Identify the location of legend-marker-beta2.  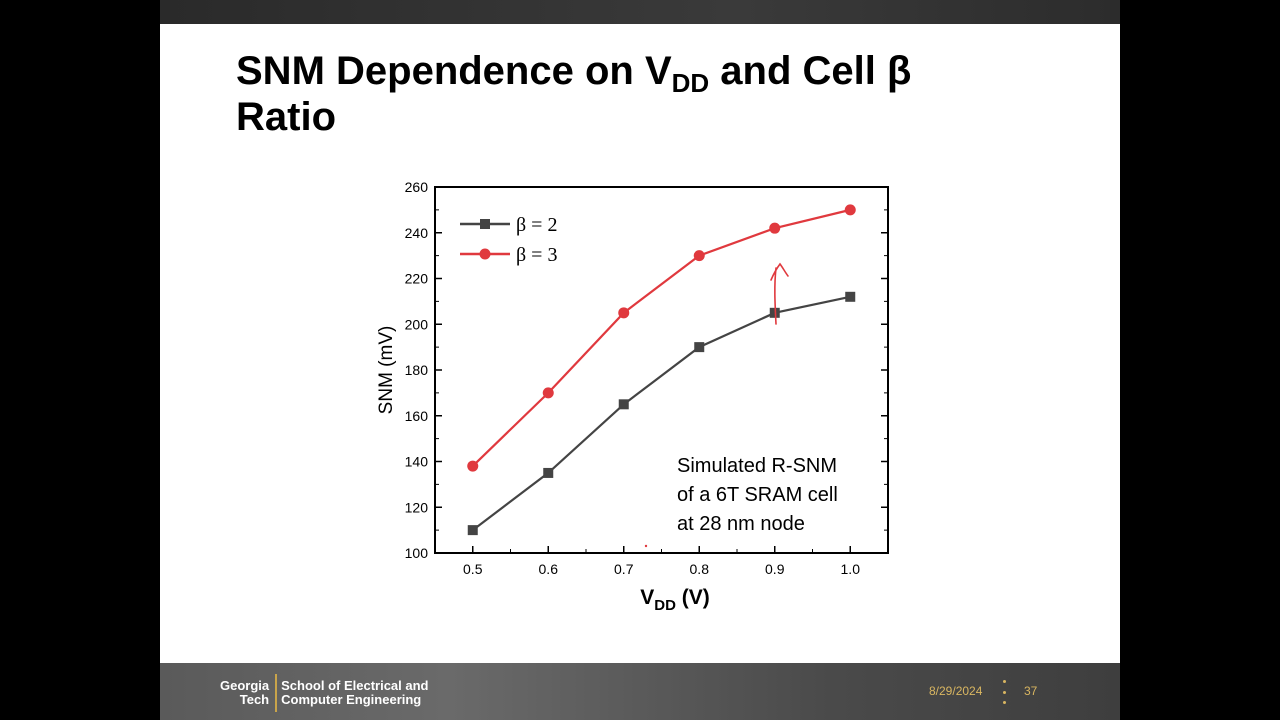
(485, 224).